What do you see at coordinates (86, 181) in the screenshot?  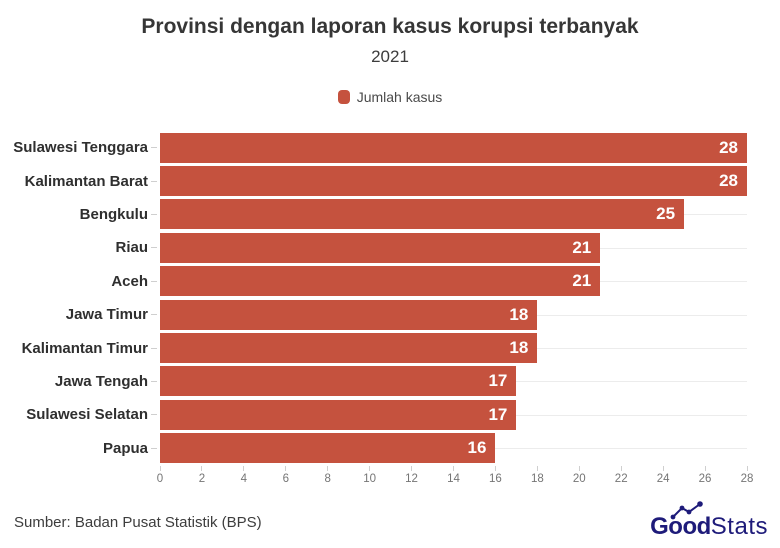 I see `category-label: Kalimantan Barat` at bounding box center [86, 181].